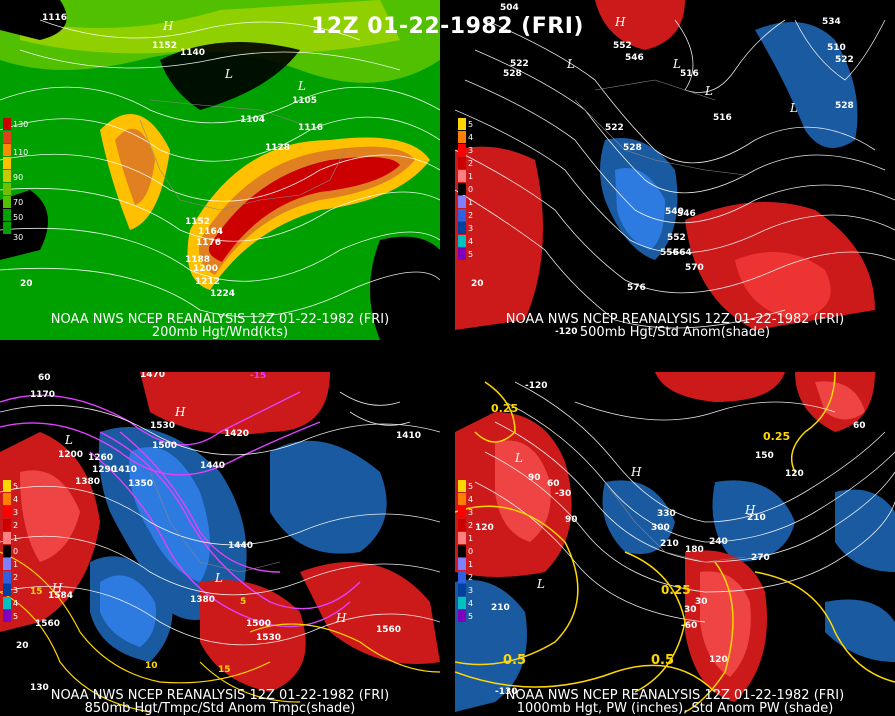 The height and width of the screenshot is (716, 895). I want to click on map-label: 270, so click(760, 558).